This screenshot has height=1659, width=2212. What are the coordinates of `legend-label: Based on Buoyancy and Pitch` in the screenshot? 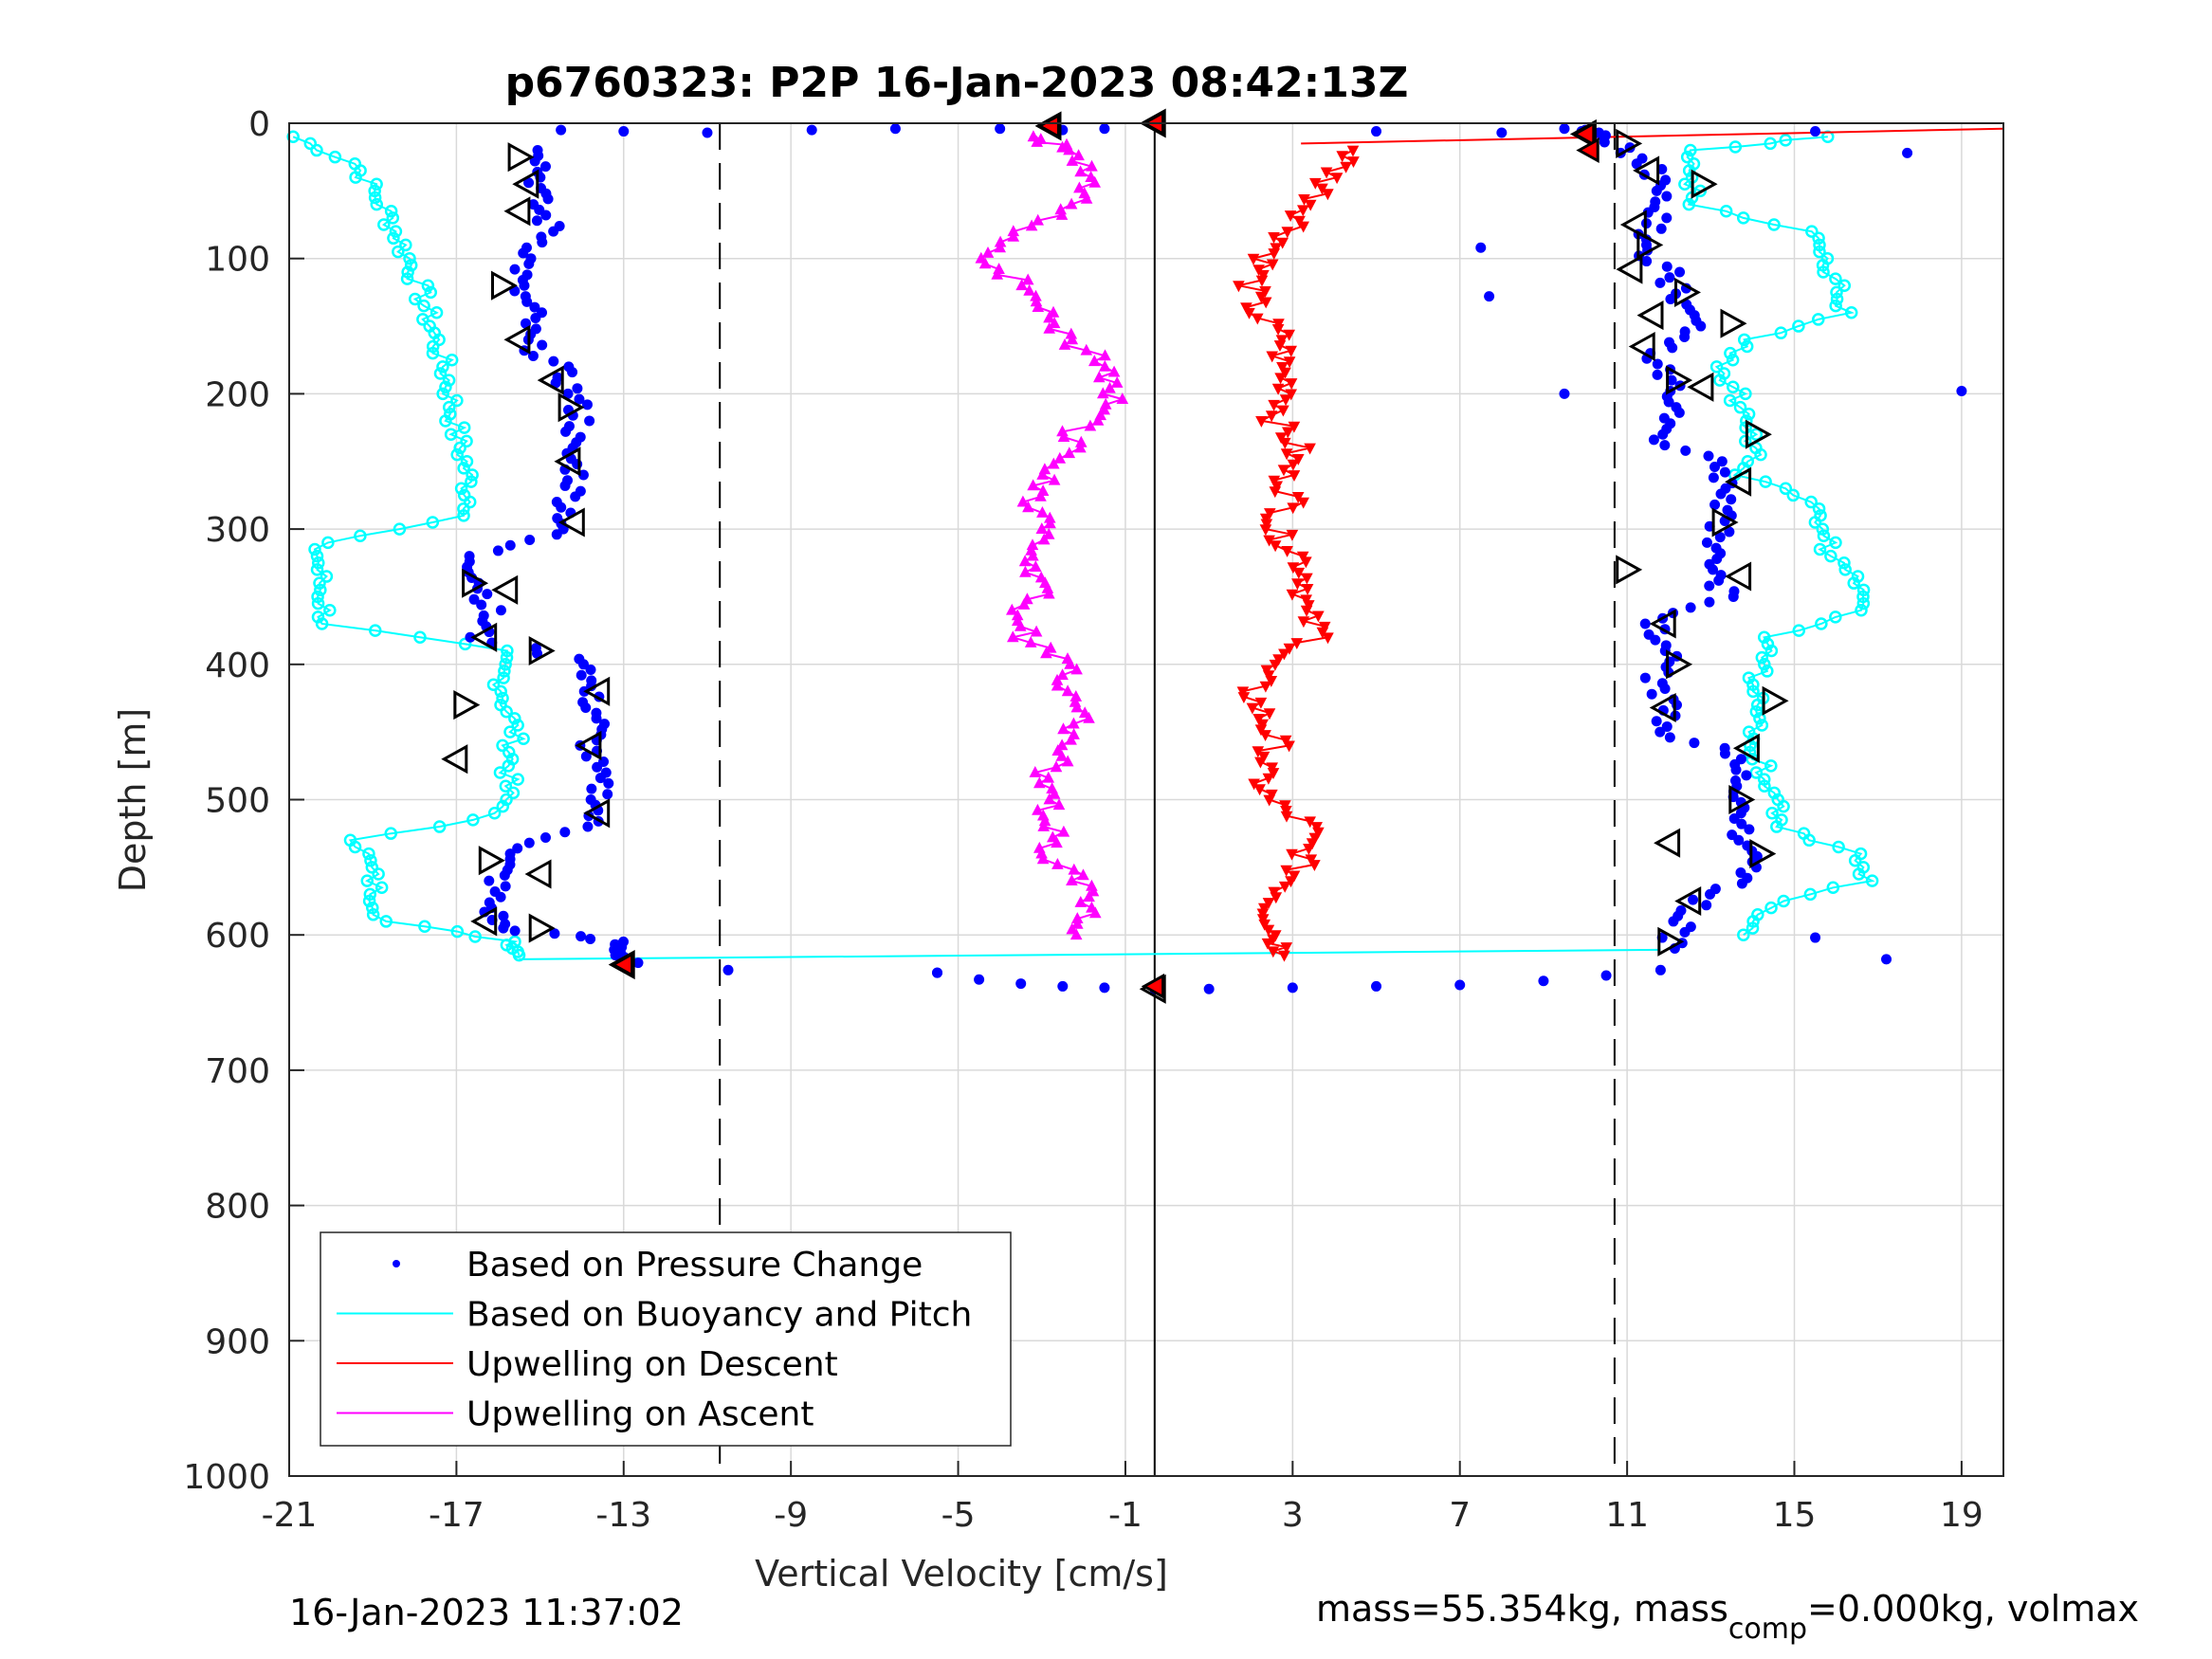 It's located at (719, 1315).